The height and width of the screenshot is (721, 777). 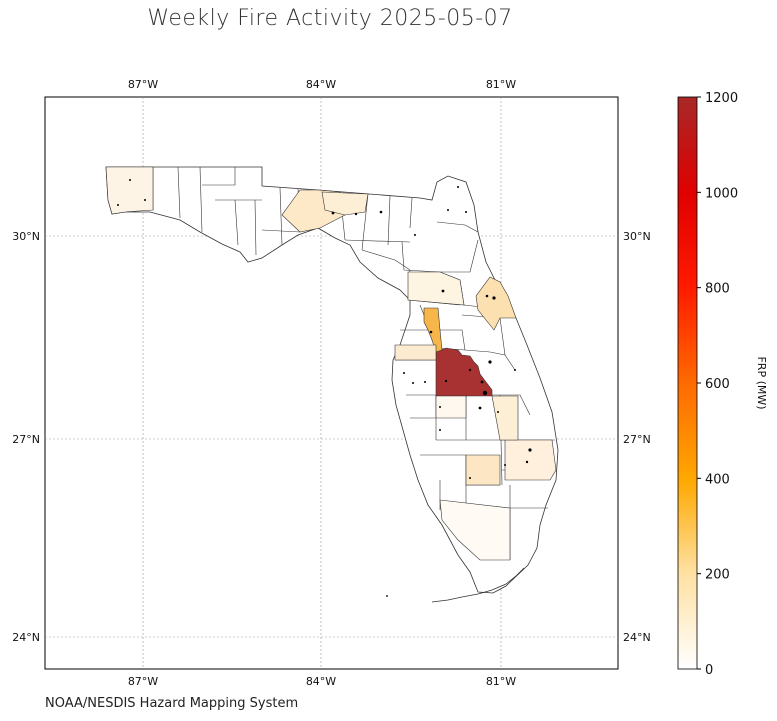 What do you see at coordinates (505, 418) in the screenshot?
I see `county-okeechobee` at bounding box center [505, 418].